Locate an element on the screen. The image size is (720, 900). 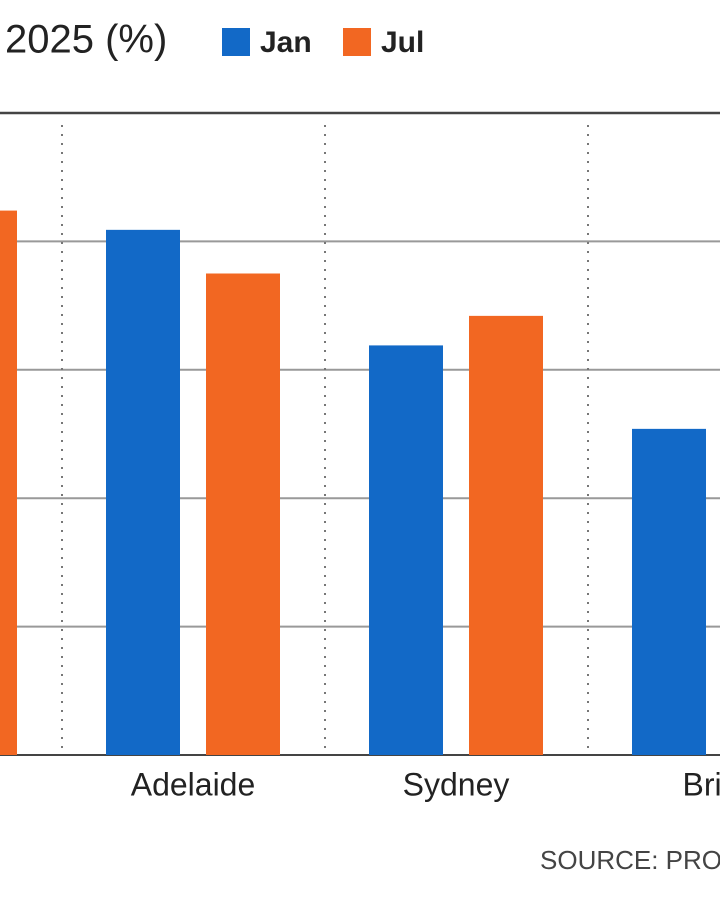
chart-title: 2025 (%) is located at coordinates (86, 40).